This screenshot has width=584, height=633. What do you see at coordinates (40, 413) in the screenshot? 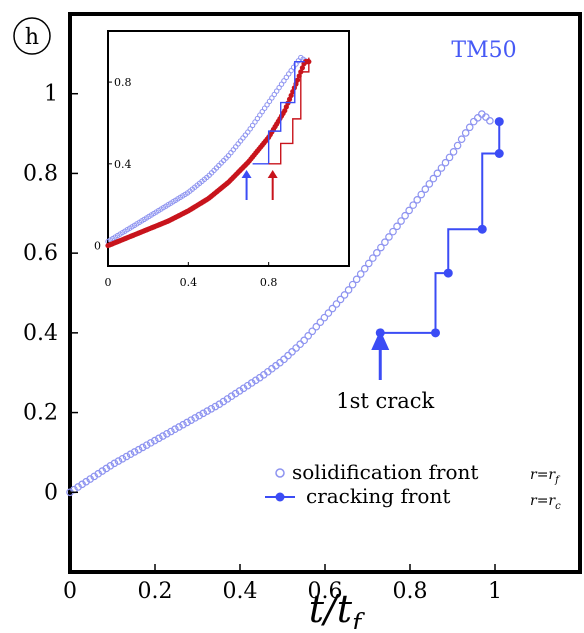
I see `y-tick-label: 0.2` at bounding box center [40, 413].